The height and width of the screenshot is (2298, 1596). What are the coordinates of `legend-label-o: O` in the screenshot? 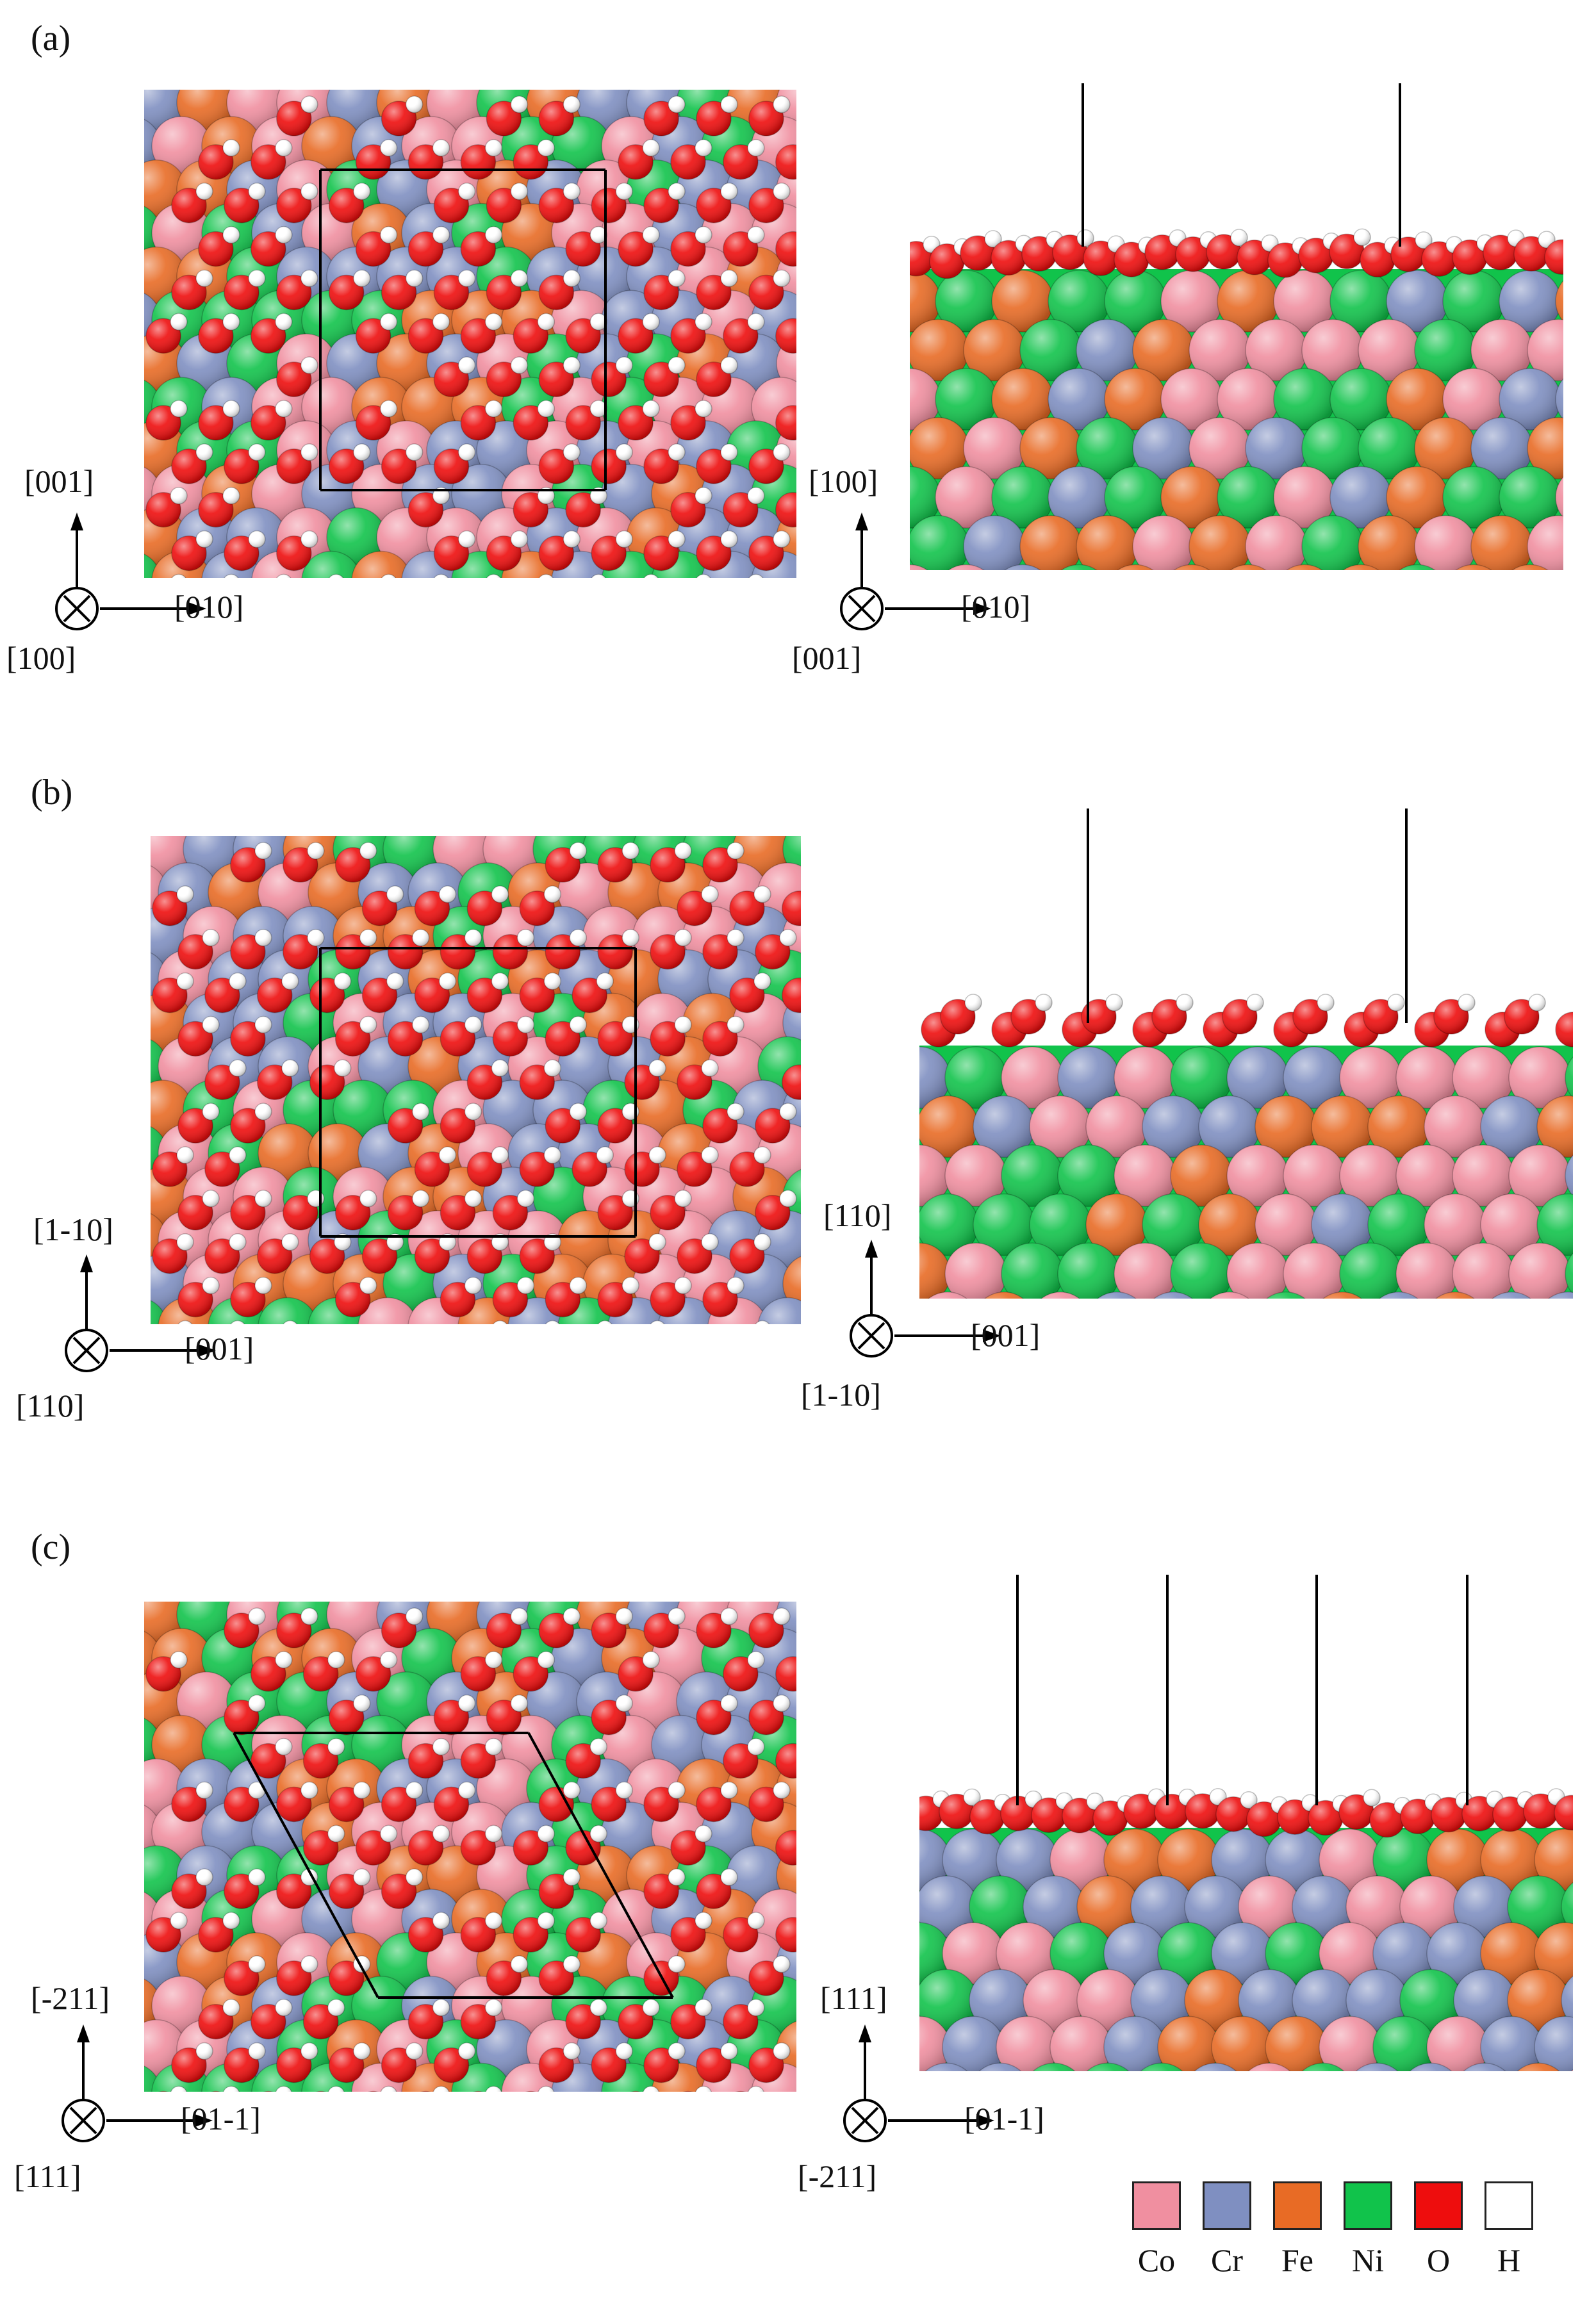 It's located at (1438, 2260).